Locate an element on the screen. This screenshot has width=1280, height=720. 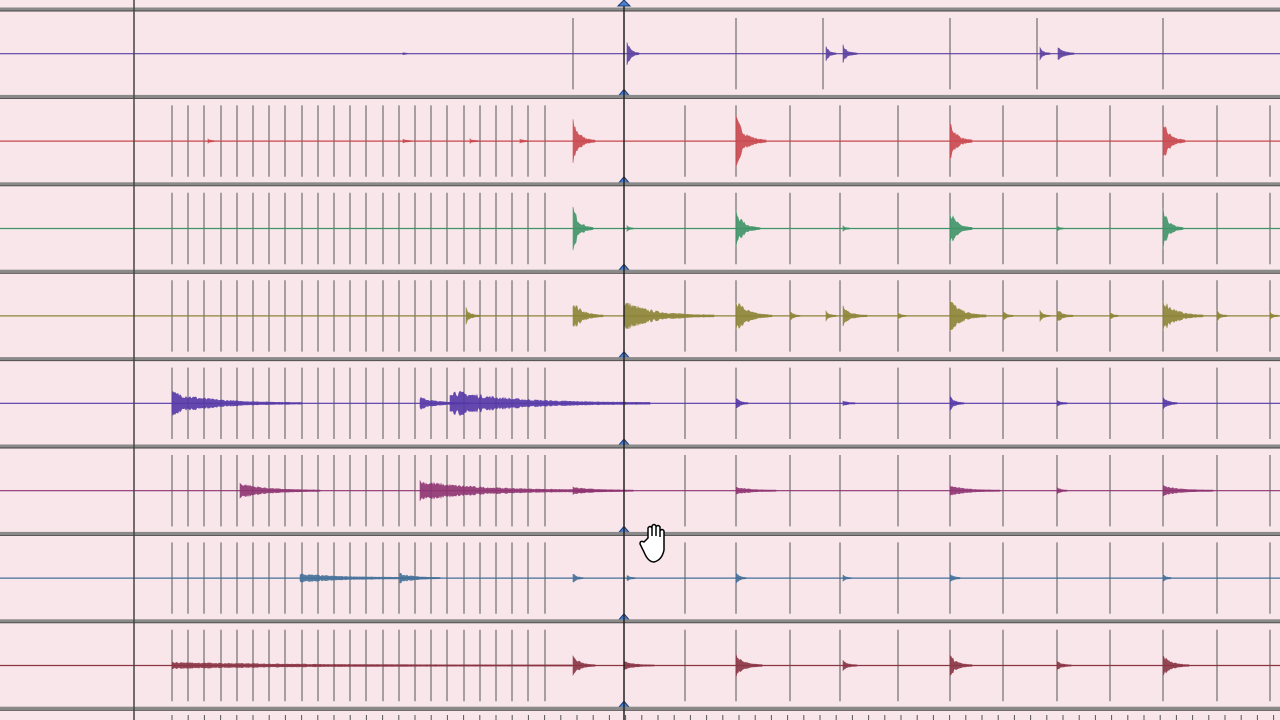
playhead-top is located at coordinates (624, 3).